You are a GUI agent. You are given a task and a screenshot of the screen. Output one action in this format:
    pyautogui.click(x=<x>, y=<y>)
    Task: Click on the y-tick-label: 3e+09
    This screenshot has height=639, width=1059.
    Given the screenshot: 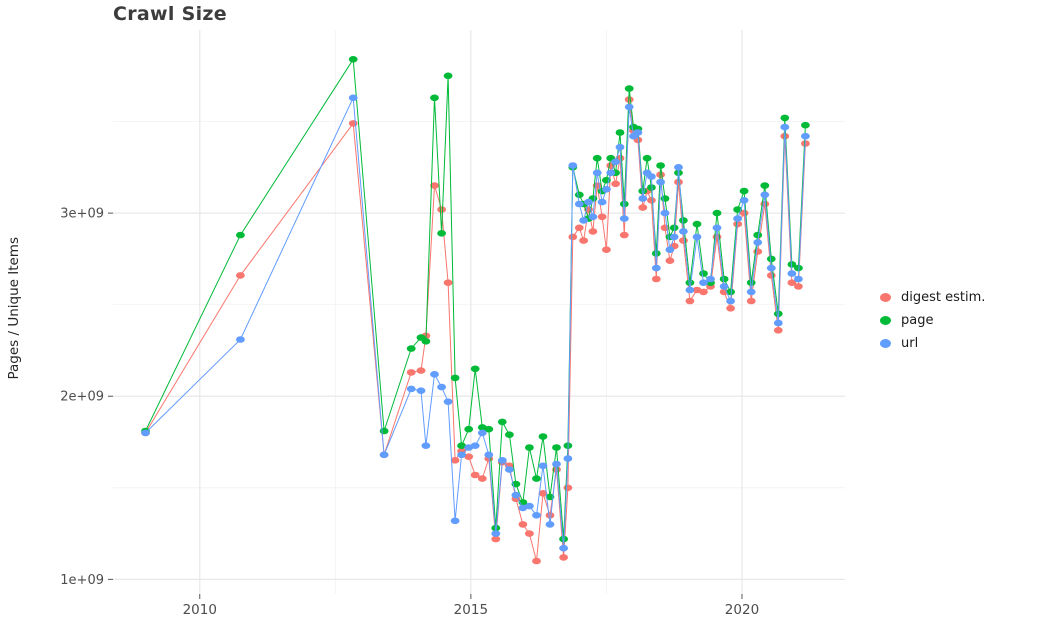 What is the action you would take?
    pyautogui.click(x=82, y=214)
    